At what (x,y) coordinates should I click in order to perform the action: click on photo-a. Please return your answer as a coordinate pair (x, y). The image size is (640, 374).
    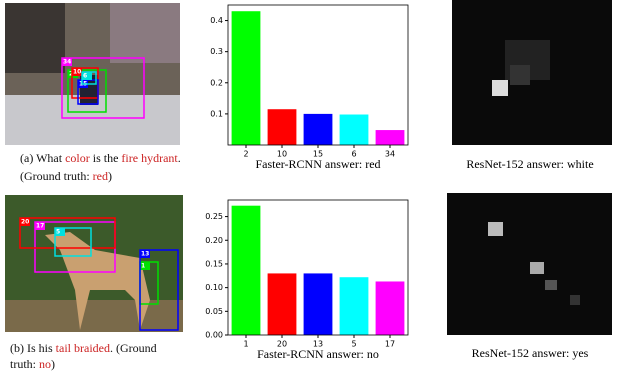
    Looking at the image, I should click on (92, 74).